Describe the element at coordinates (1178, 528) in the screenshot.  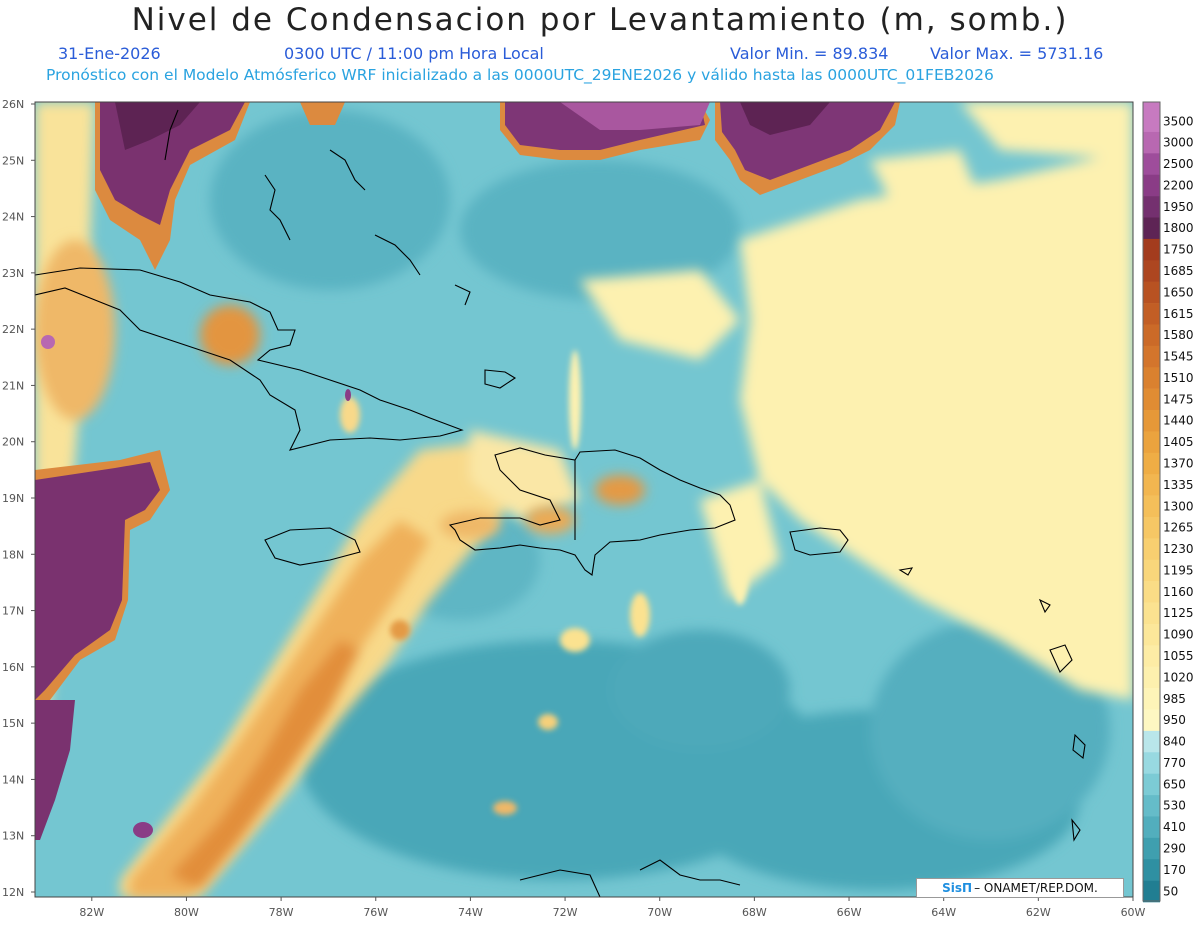
I see `colorbar-label: 1265` at that location.